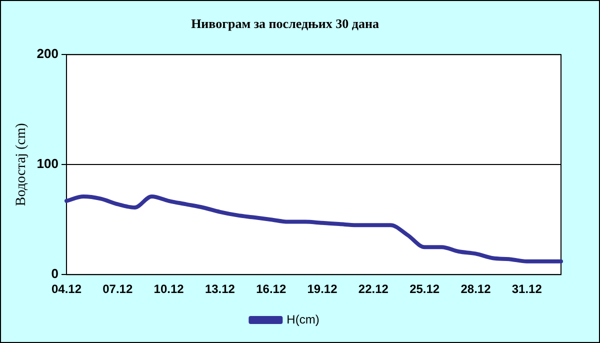  Describe the element at coordinates (117, 289) in the screenshot. I see `x-tick-label: 07.12` at that location.